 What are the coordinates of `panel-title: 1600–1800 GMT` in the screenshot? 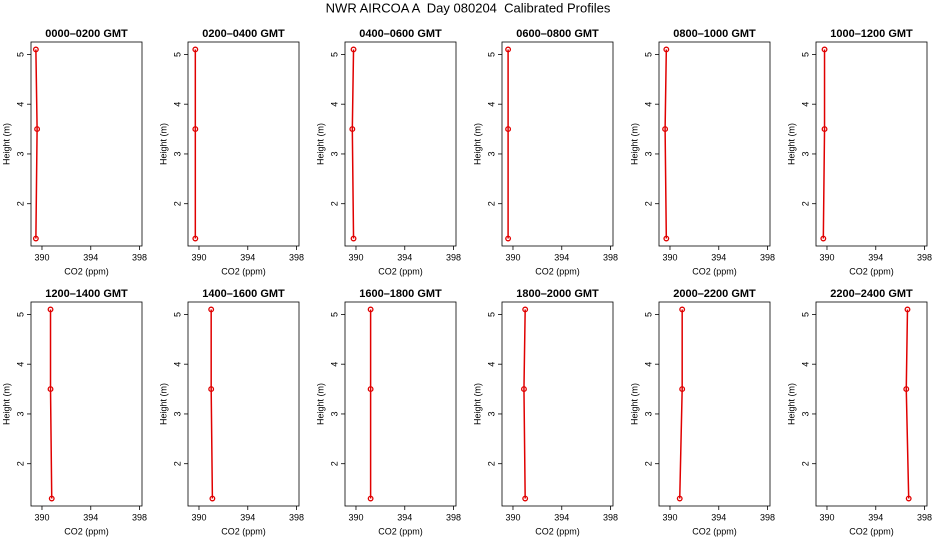 It's located at (400, 294).